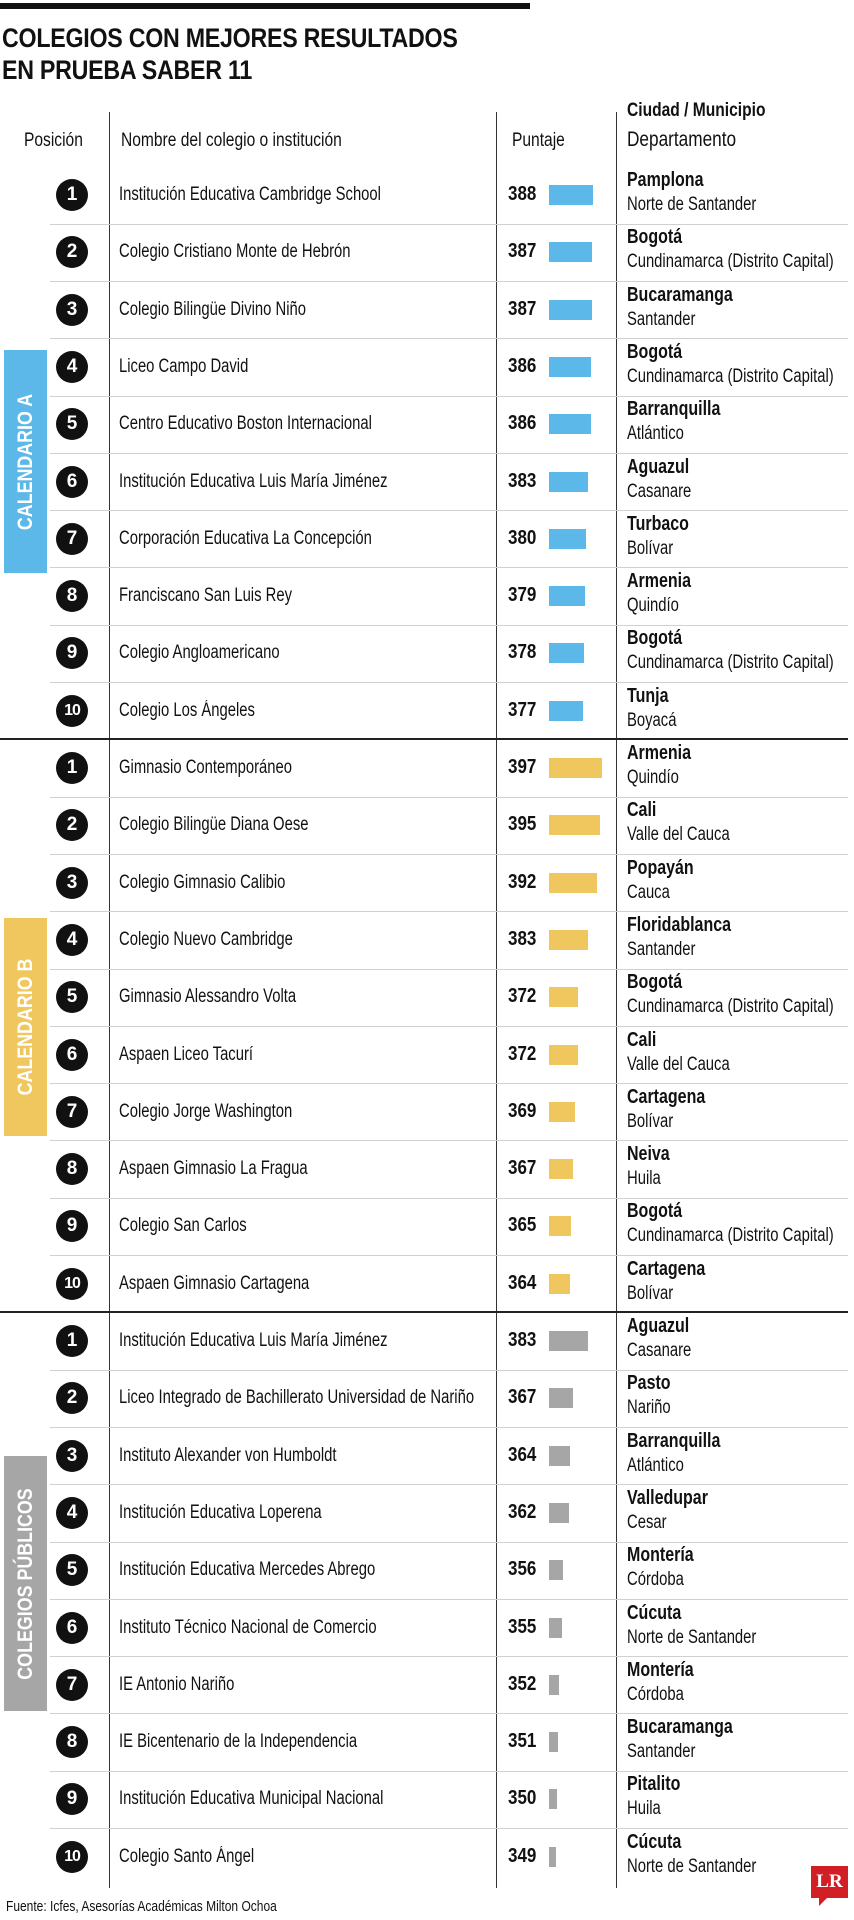 This screenshot has width=854, height=1920. Describe the element at coordinates (183, 1226) in the screenshot. I see `school-name: Colegio San Carlos` at that location.